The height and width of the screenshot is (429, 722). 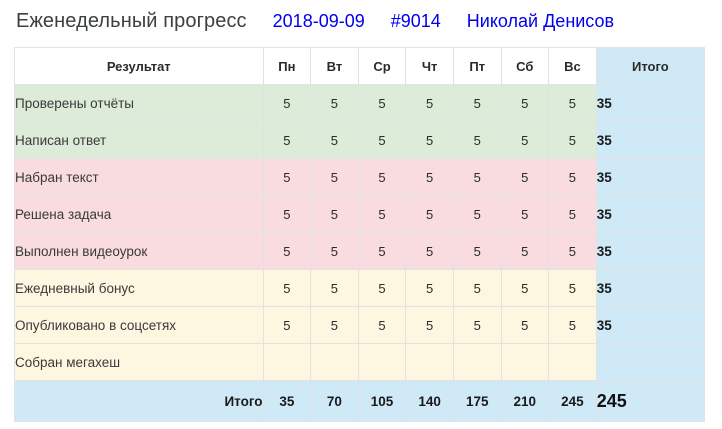 What do you see at coordinates (139, 177) in the screenshot?
I see `row-label: Набран текст` at bounding box center [139, 177].